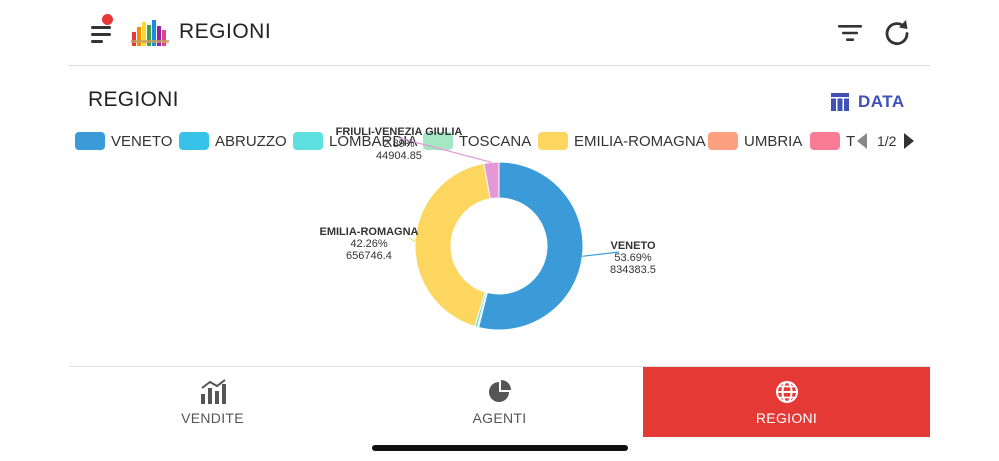 Image resolution: width=999 pixels, height=461 pixels. I want to click on filter-icon, so click(850, 33).